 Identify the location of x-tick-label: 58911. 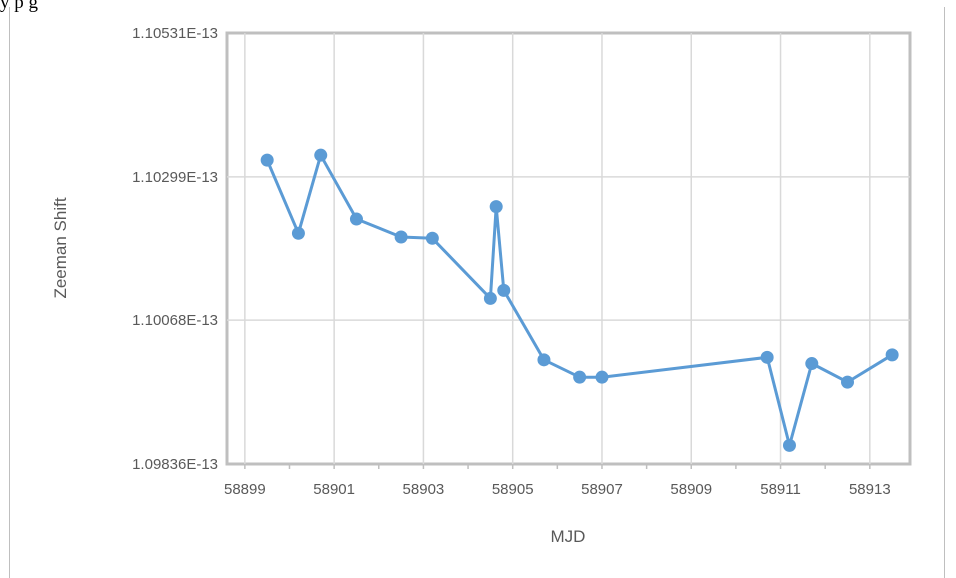
(780, 489).